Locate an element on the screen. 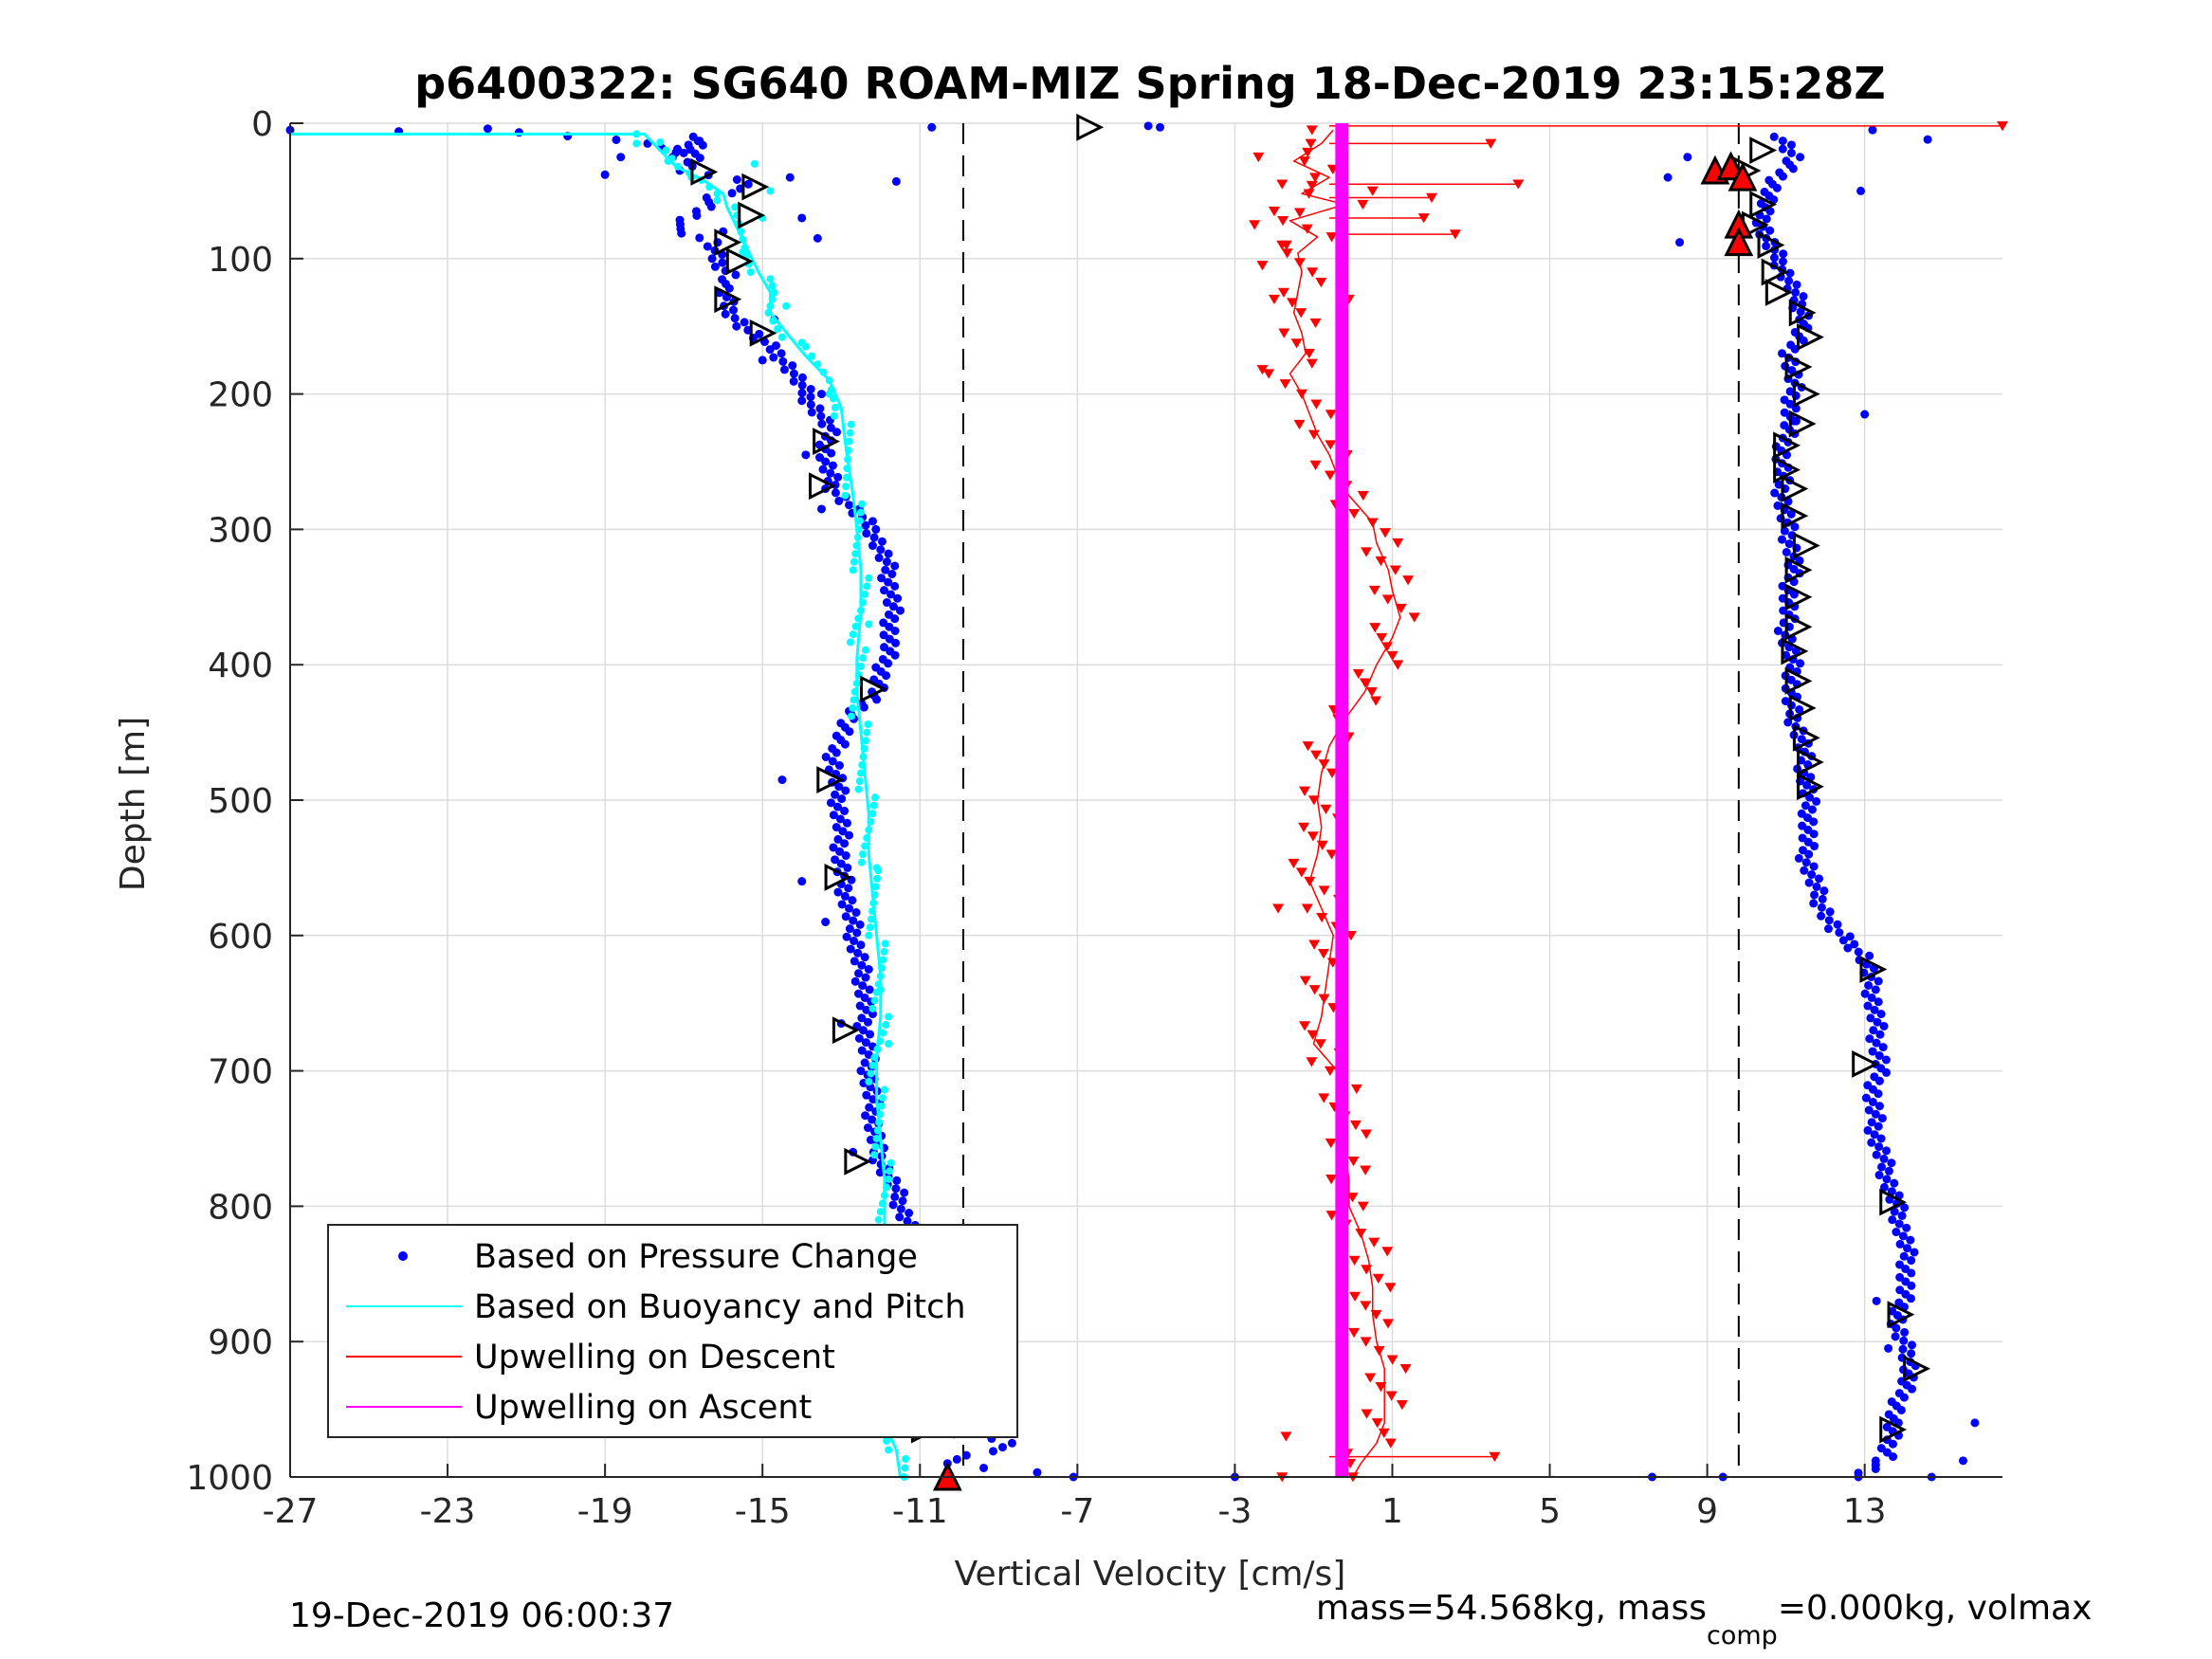 This screenshot has height=1659, width=2212. x-tick-label: 13 is located at coordinates (1865, 1511).